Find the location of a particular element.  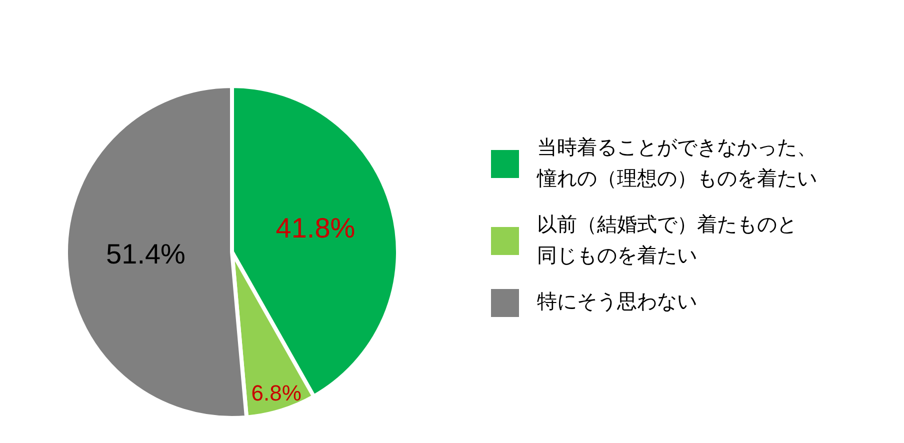

legend-label: 以前（結婚式で）着たものと同じものを着たい is located at coordinates (667, 241).